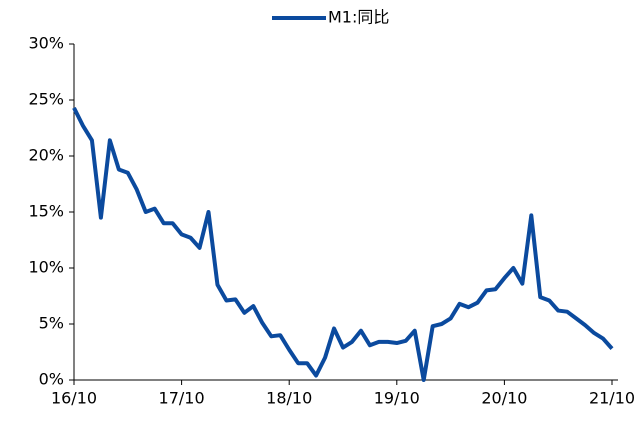 Image resolution: width=643 pixels, height=421 pixels. Describe the element at coordinates (612, 398) in the screenshot. I see `x-tick-label: 21/10` at that location.